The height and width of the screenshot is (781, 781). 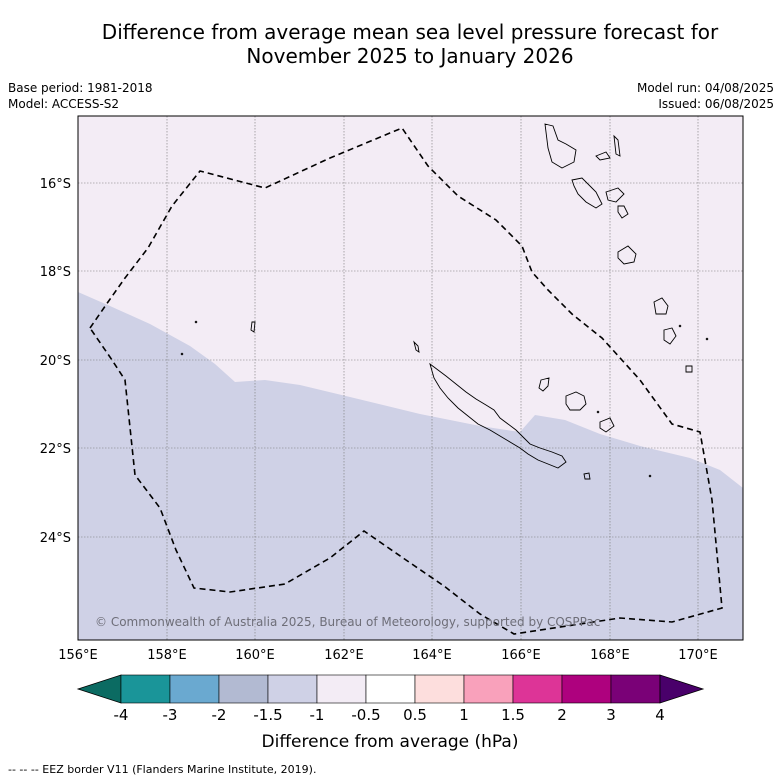 I want to click on colorbar-arrow-max, so click(x=682, y=689).